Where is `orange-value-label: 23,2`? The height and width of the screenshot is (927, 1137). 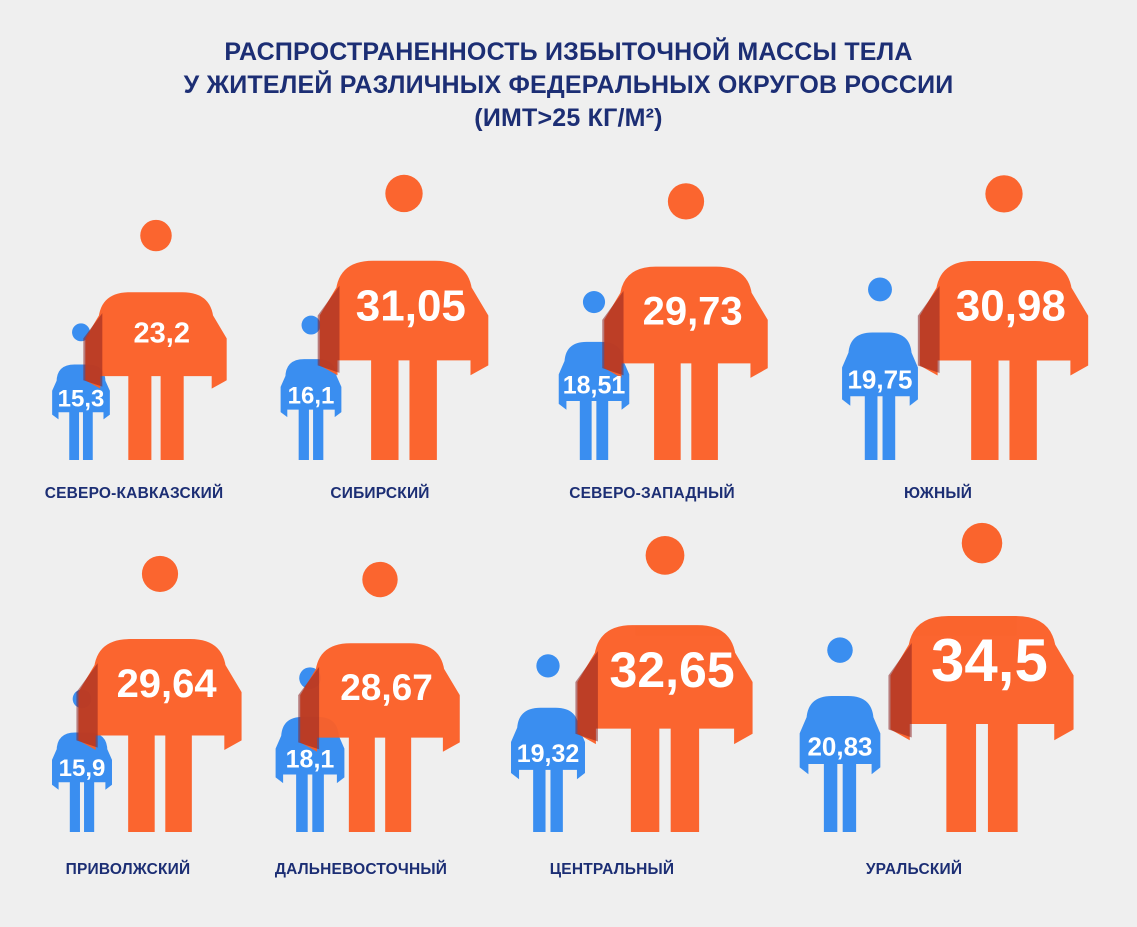
orange-value-label: 23,2 is located at coordinates (162, 334).